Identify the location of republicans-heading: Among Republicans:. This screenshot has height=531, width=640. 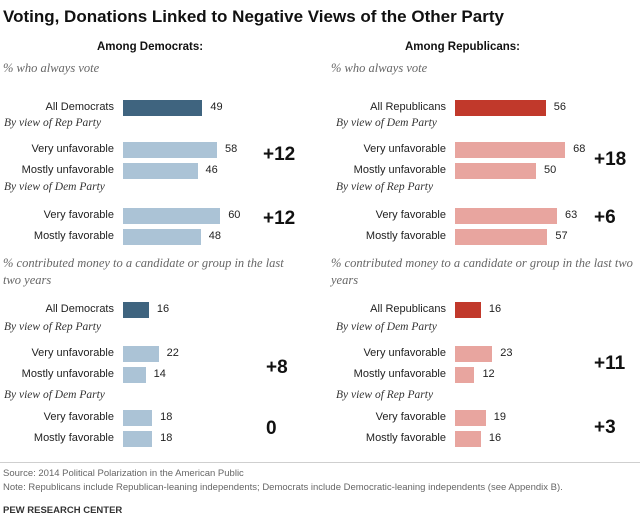
(463, 47).